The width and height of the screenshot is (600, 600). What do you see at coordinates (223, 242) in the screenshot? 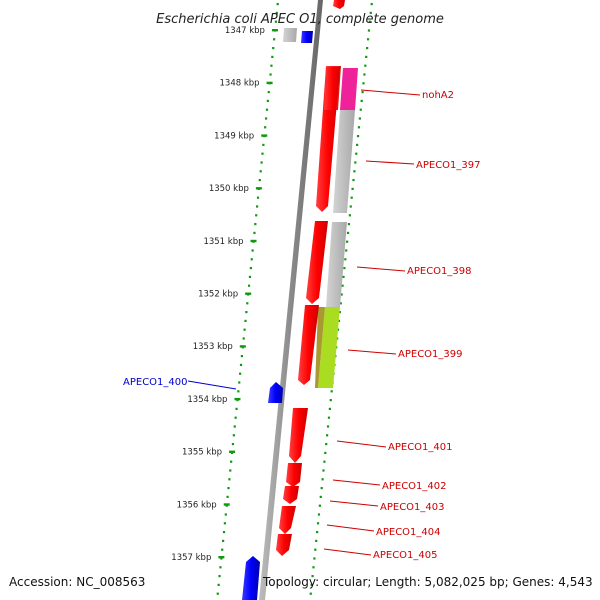
I see `tick-label: 1351 kbp` at bounding box center [223, 242].